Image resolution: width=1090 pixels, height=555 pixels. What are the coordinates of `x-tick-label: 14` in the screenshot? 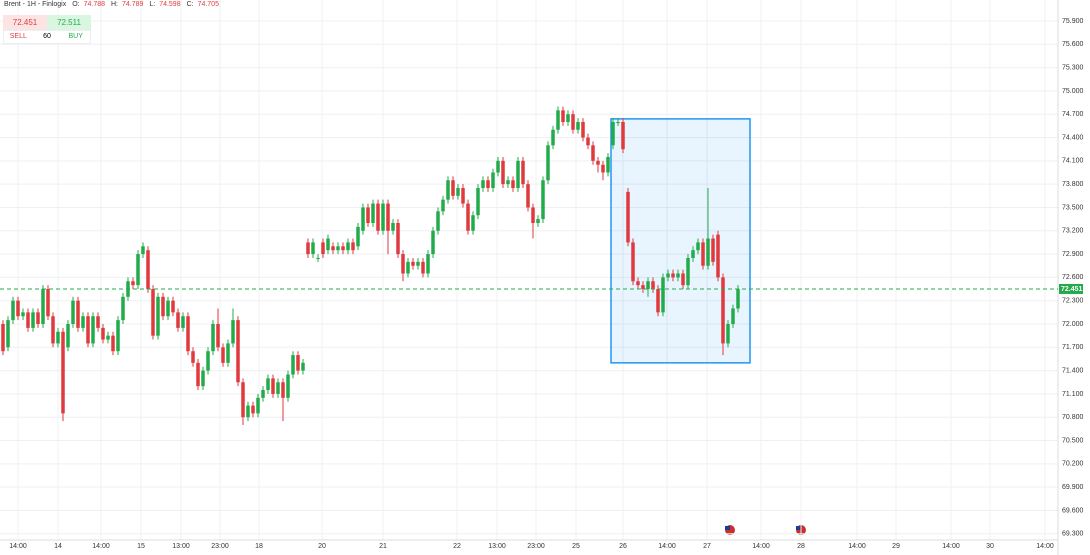 It's located at (58, 546).